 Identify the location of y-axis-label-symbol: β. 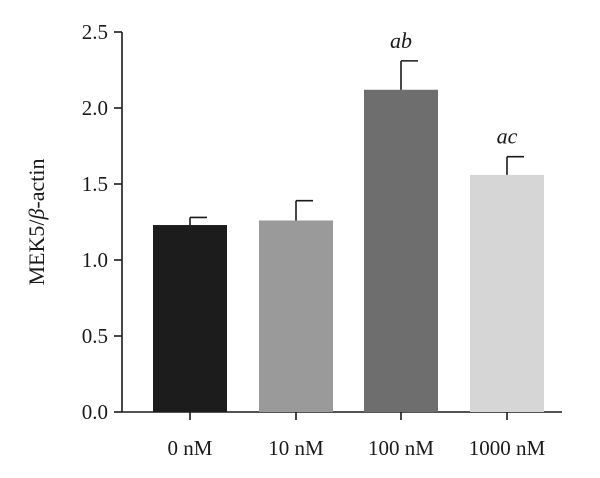
(36, 215).